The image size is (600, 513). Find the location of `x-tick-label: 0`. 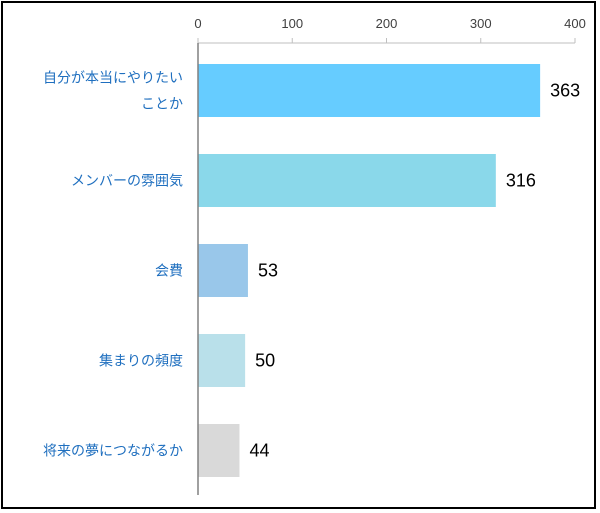

x-tick-label: 0 is located at coordinates (197, 23).